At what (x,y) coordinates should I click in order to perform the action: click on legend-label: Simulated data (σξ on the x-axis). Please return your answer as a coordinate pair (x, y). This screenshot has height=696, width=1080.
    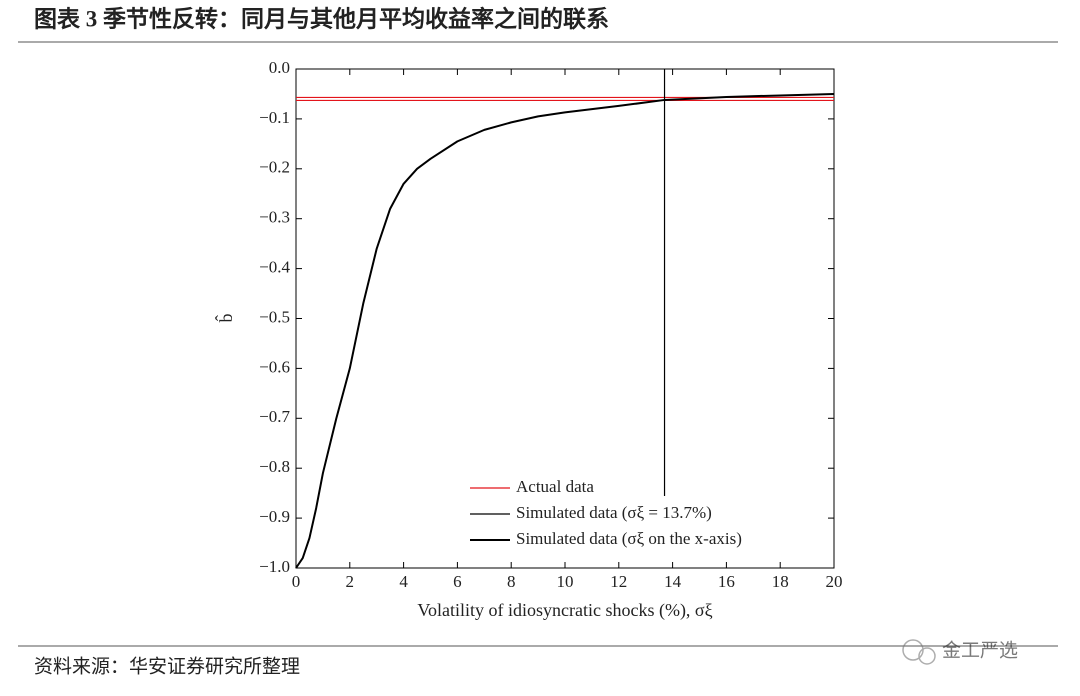
    Looking at the image, I should click on (629, 538).